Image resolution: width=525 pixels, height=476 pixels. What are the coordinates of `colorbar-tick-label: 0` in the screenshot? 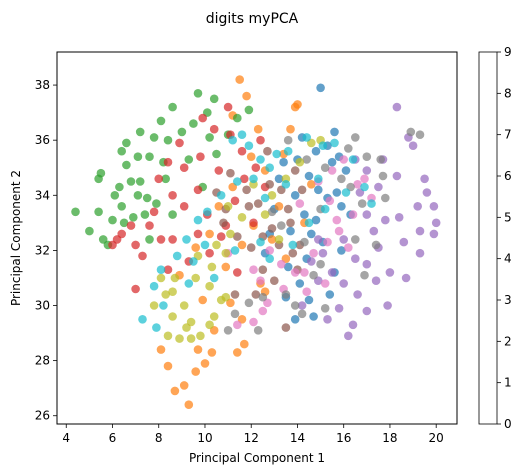 It's located at (508, 424).